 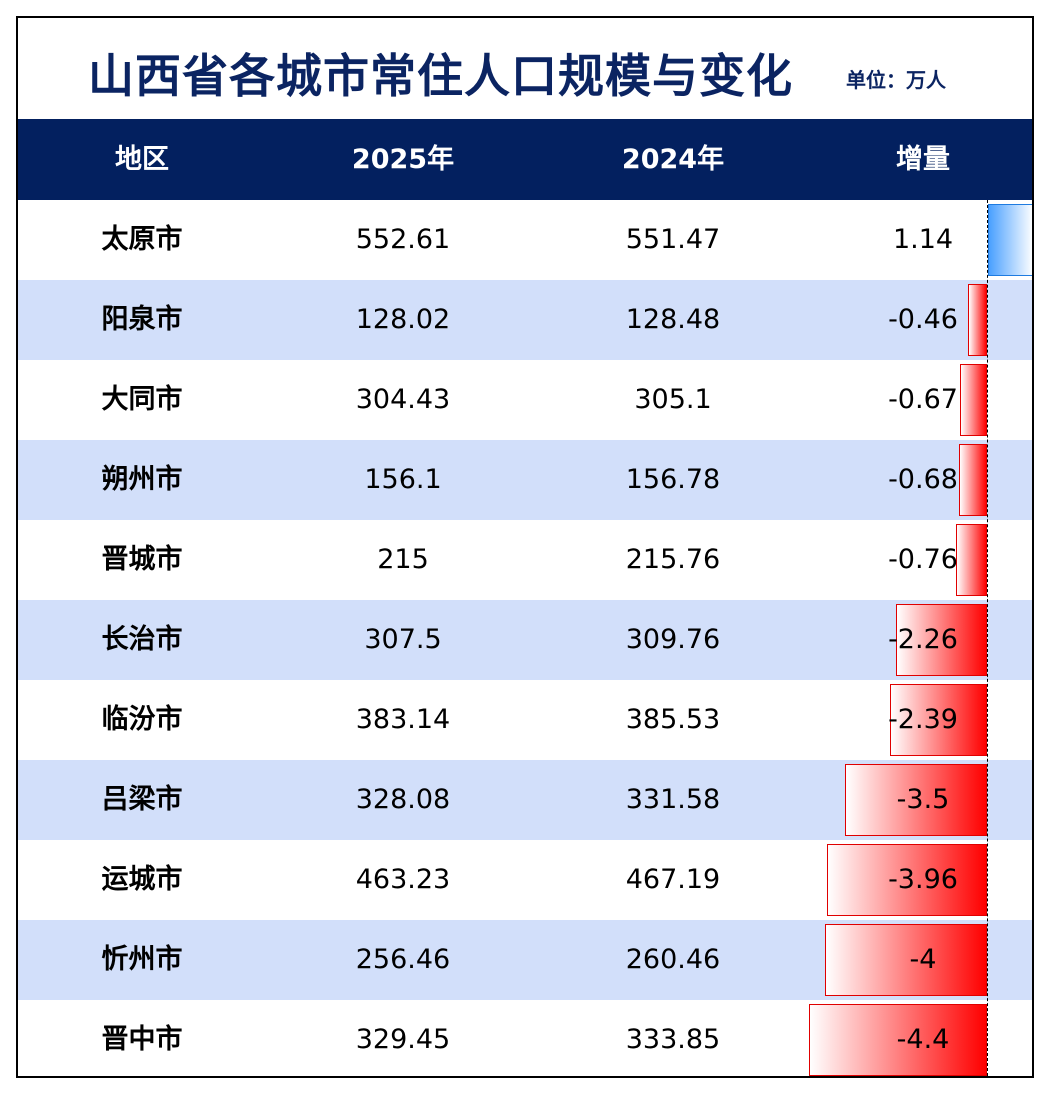 I want to click on cell-region: 阳泉市, so click(x=142, y=319).